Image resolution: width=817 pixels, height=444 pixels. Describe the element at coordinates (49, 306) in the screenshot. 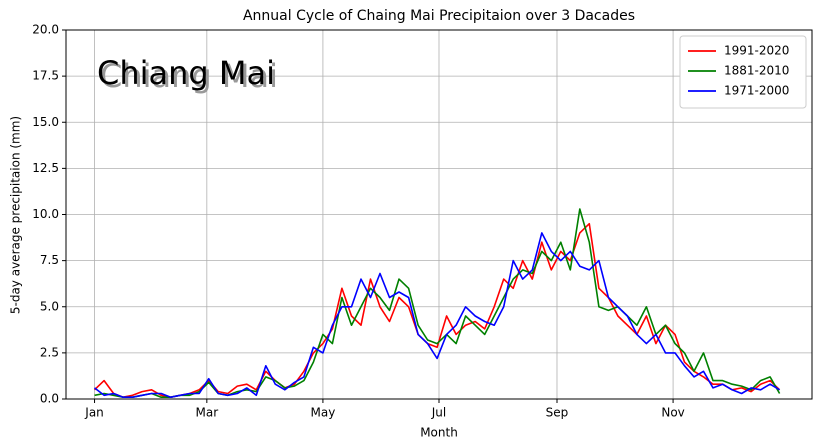

I see `y-tick-label: 5.0` at that location.